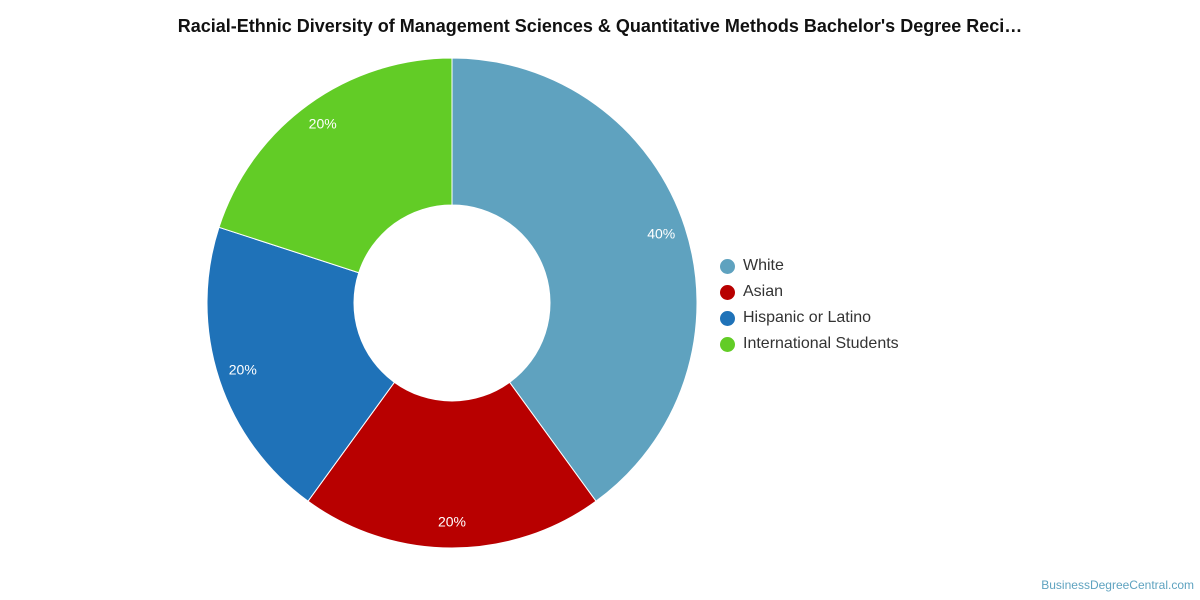 The width and height of the screenshot is (1200, 600). What do you see at coordinates (452, 465) in the screenshot?
I see `slice-asian` at bounding box center [452, 465].